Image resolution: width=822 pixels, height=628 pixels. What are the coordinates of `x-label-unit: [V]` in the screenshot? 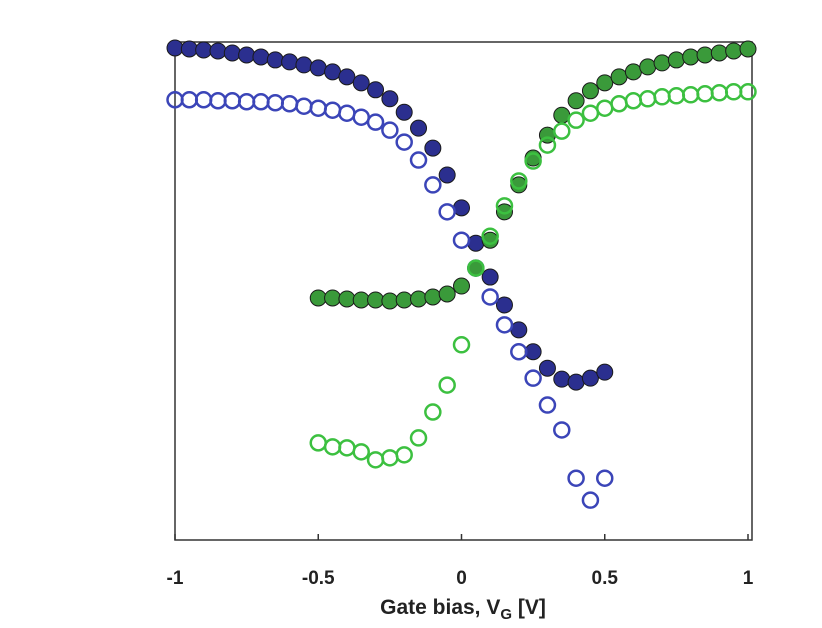 It's located at (529, 607).